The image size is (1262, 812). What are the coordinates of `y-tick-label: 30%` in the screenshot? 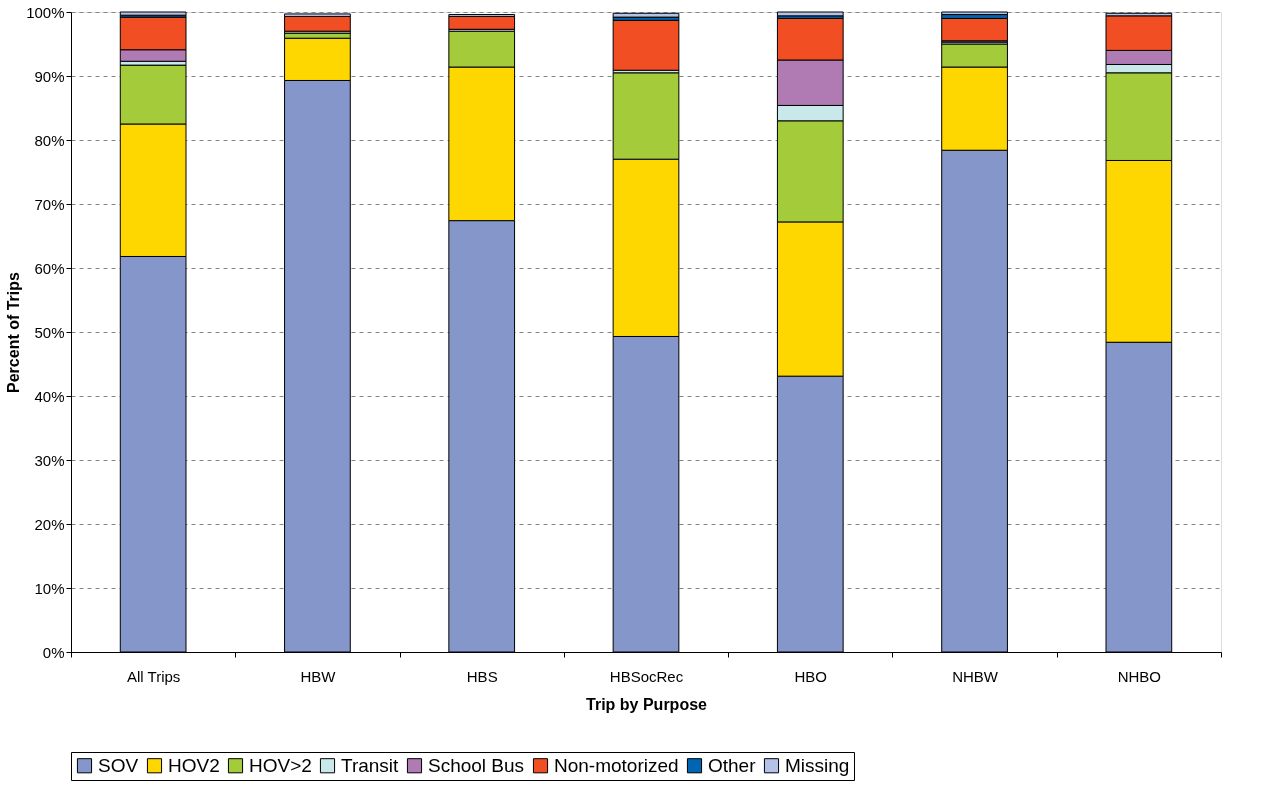 It's located at (49, 460).